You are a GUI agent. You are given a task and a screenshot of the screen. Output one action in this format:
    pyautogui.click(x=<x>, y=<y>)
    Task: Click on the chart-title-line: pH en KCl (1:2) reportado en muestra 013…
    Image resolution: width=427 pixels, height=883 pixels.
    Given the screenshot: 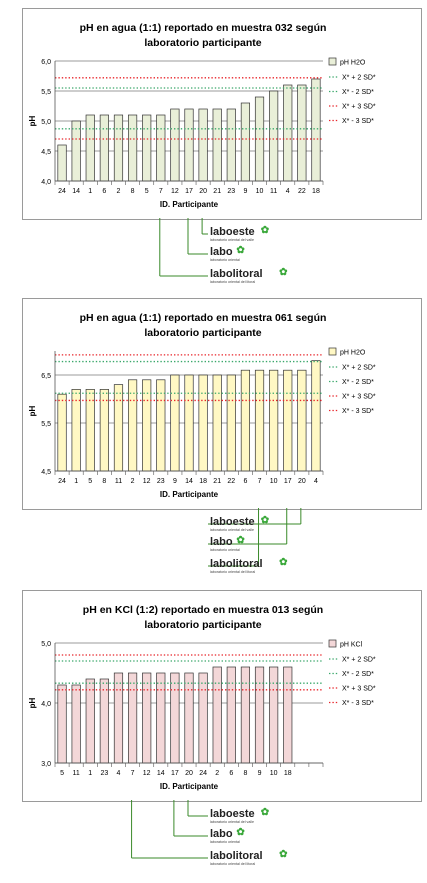 What is the action you would take?
    pyautogui.click(x=203, y=610)
    